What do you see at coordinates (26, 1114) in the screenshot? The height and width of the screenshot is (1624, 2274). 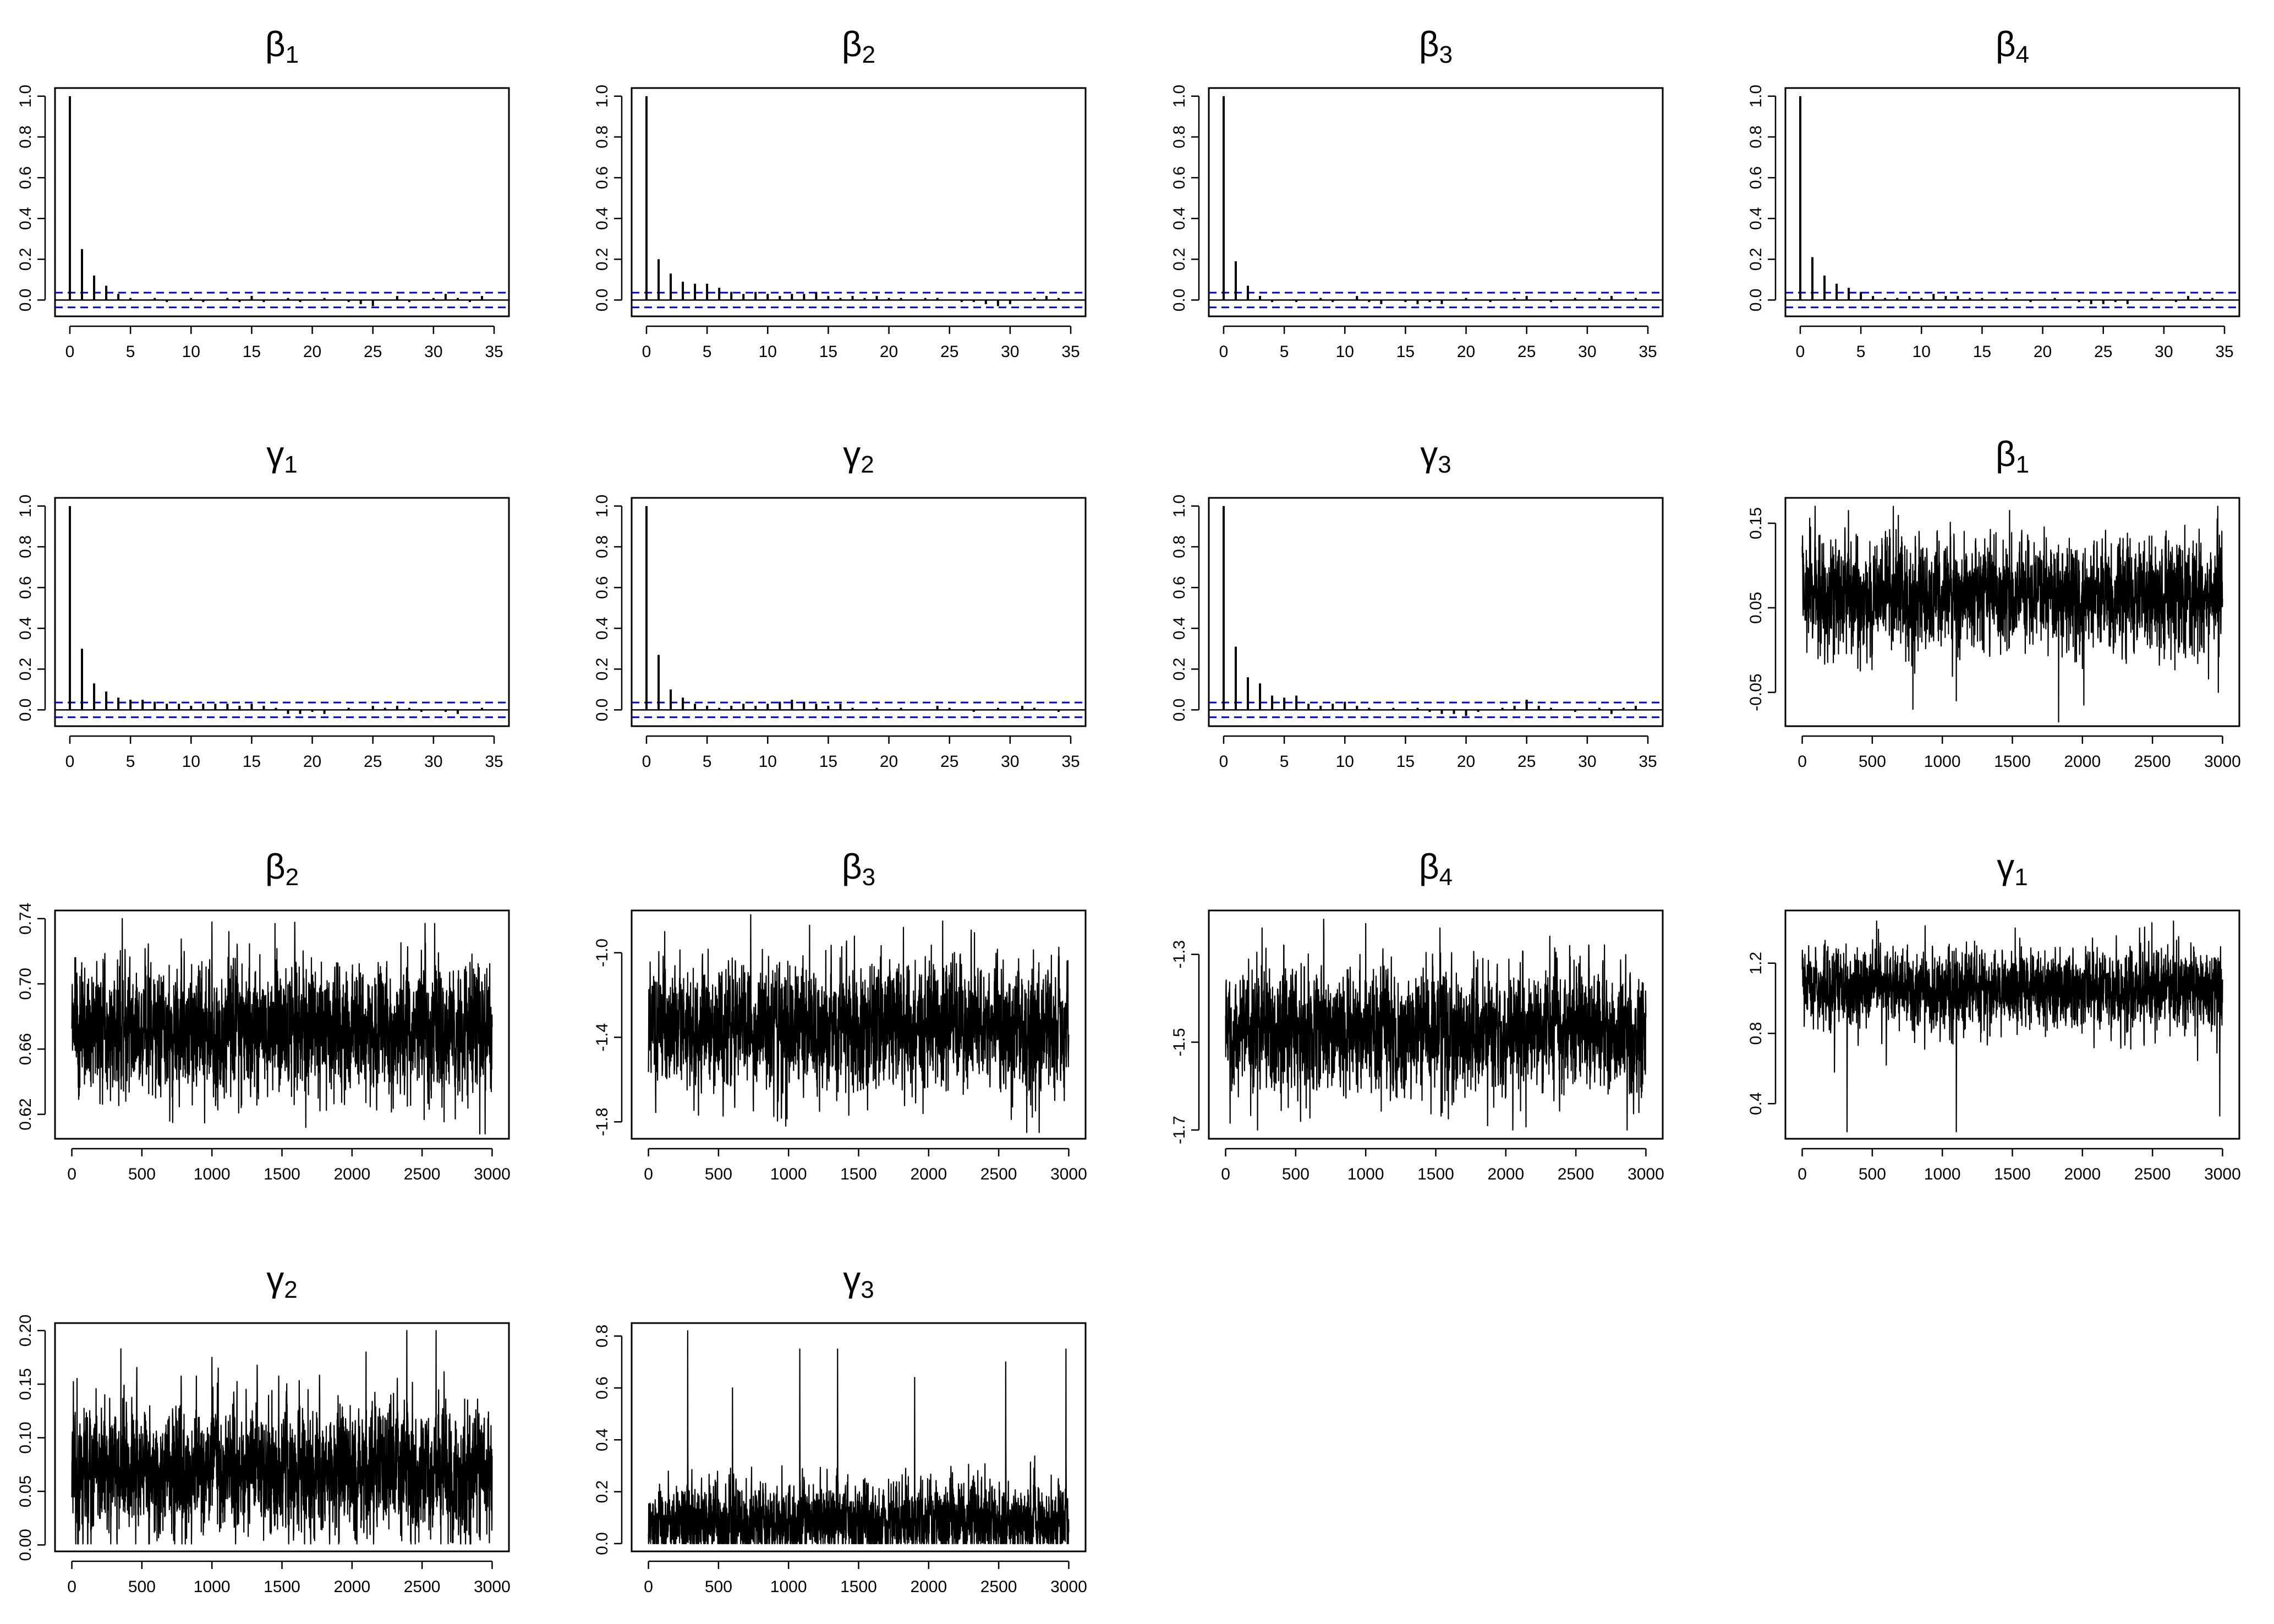 I see `y-tick-label: 0.62` at bounding box center [26, 1114].